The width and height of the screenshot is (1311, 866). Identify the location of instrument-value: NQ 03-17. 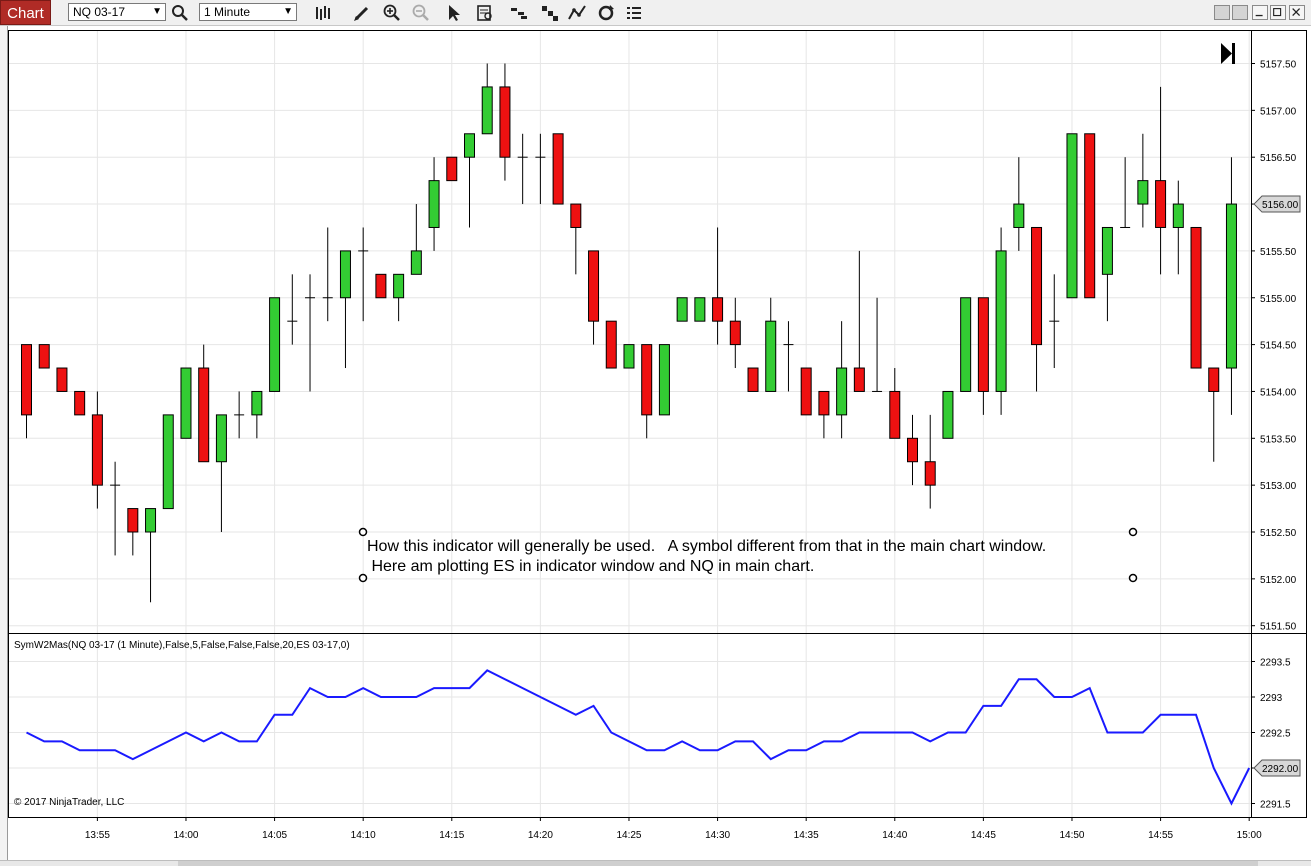
(99, 12).